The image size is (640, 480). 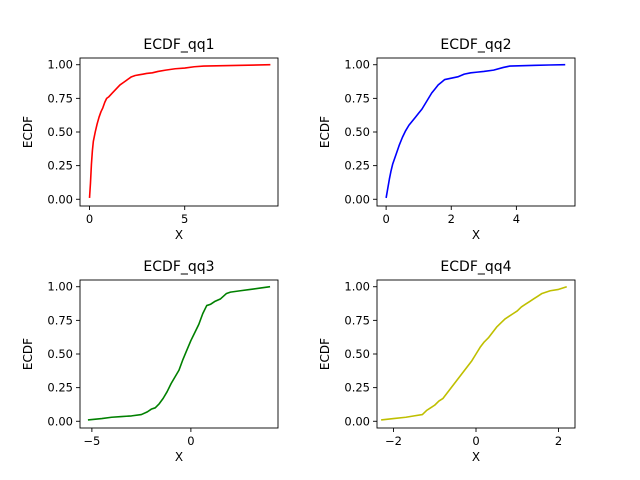 I want to click on x-tick-label: 4, so click(x=516, y=219).